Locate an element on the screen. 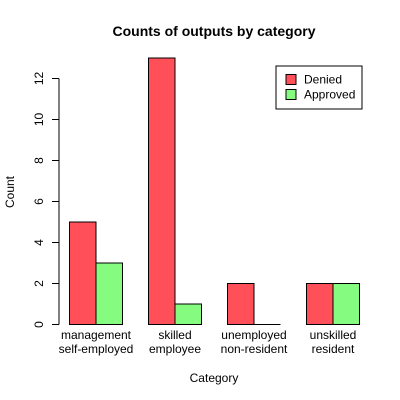 This screenshot has height=400, width=400. y-tick-label: 2 is located at coordinates (39, 283).